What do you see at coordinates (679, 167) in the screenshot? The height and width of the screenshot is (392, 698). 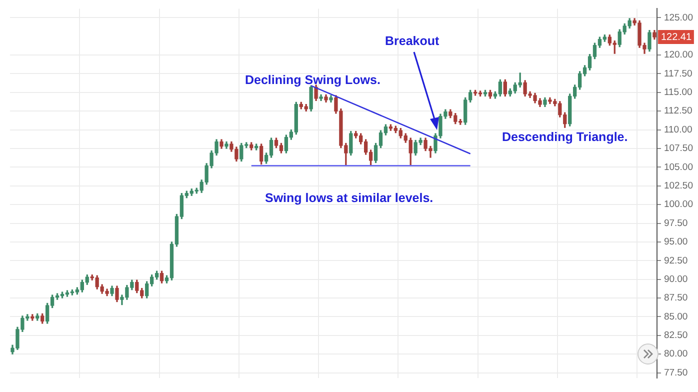 I see `y-tick-label: 105.00` at bounding box center [679, 167].